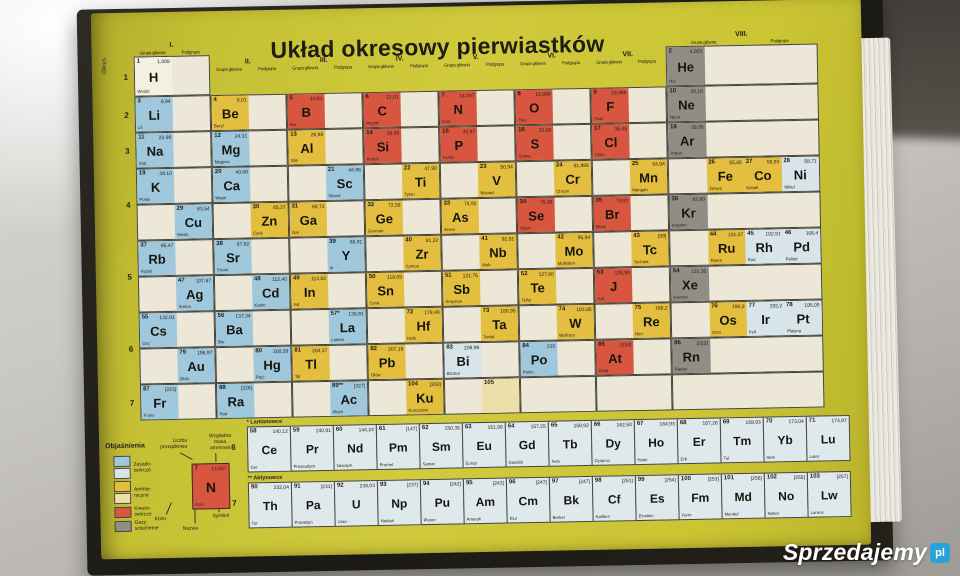 This screenshot has height=576, width=960. Describe the element at coordinates (460, 217) in the screenshot. I see `element-symbol: As` at that location.